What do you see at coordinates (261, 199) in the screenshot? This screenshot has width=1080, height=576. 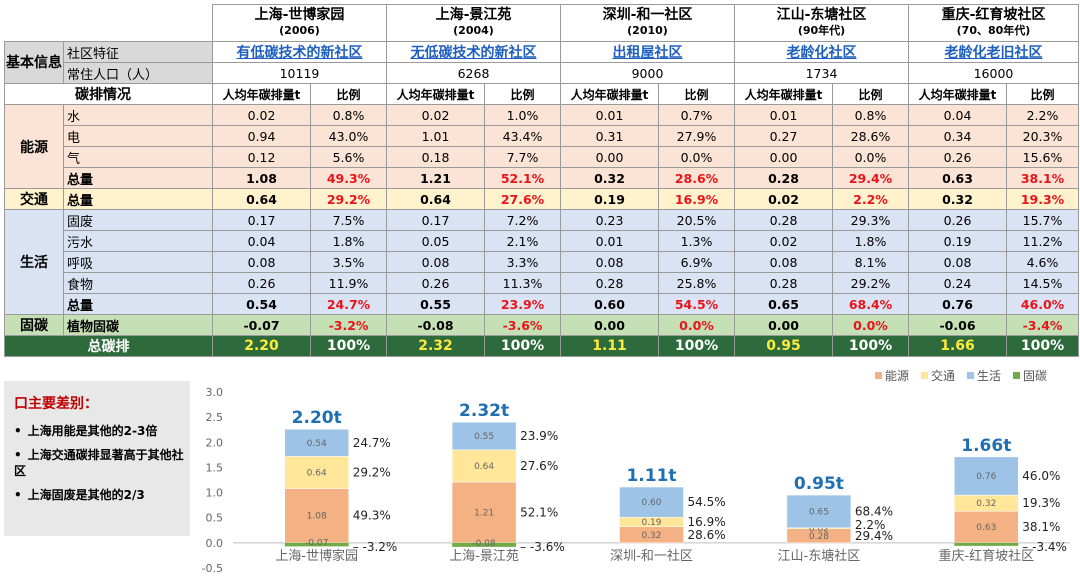 I see `per-capita-value: 0.64` at bounding box center [261, 199].